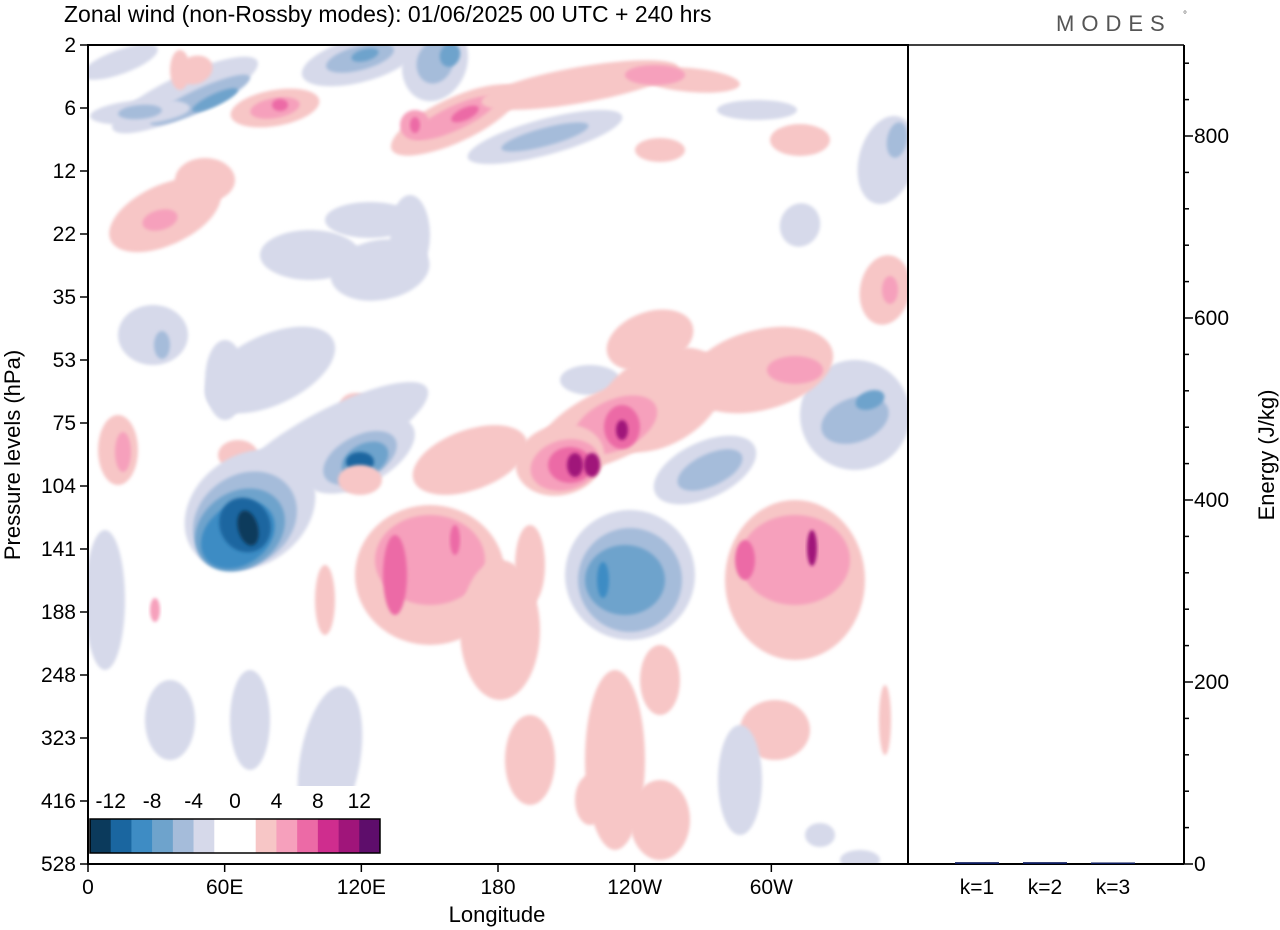 This screenshot has width=1280, height=930. I want to click on y-tick-label: 323, so click(58, 738).